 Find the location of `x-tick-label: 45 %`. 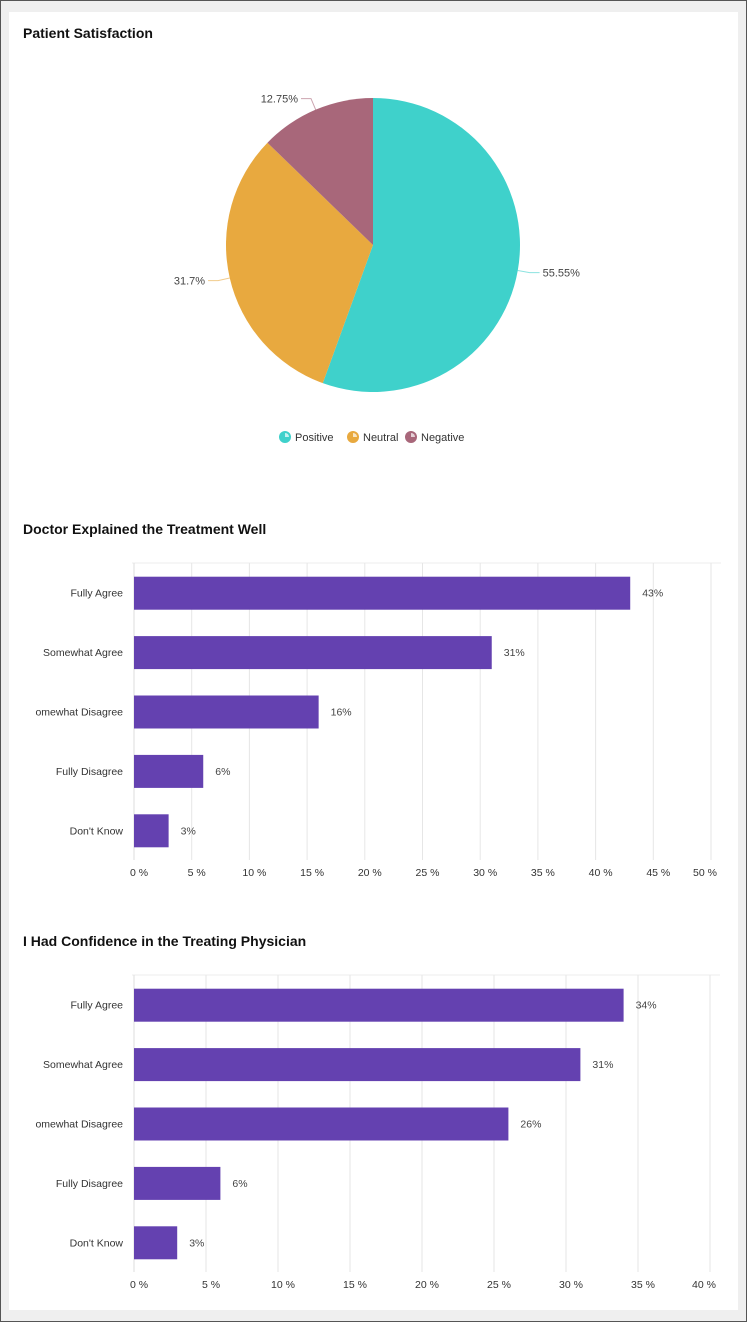

x-tick-label: 45 % is located at coordinates (658, 873).